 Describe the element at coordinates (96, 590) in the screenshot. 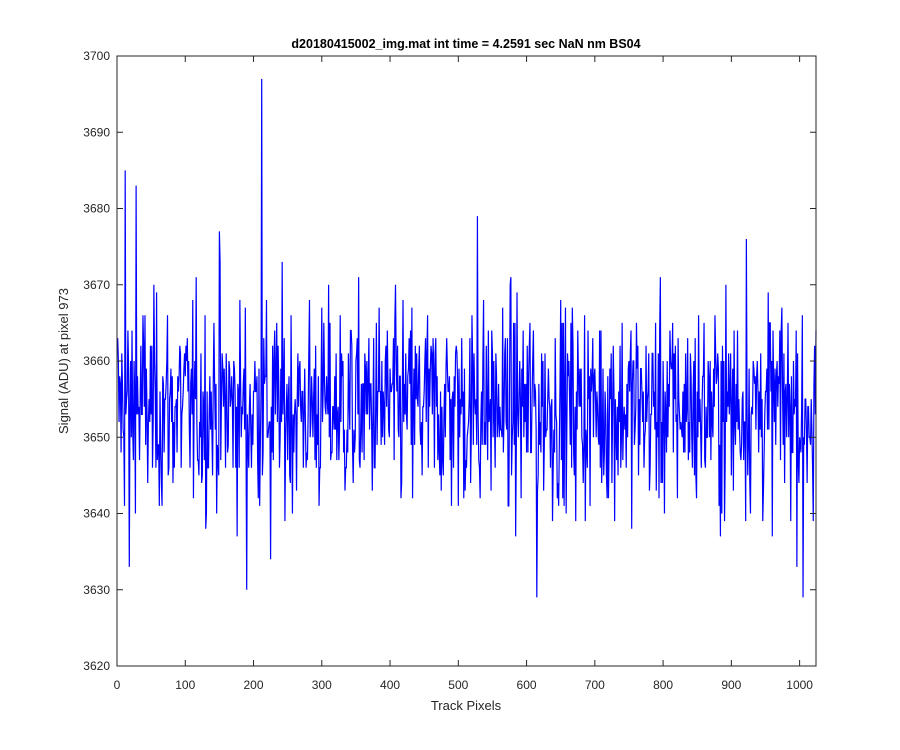

I see `y-tick-label: 3630` at that location.